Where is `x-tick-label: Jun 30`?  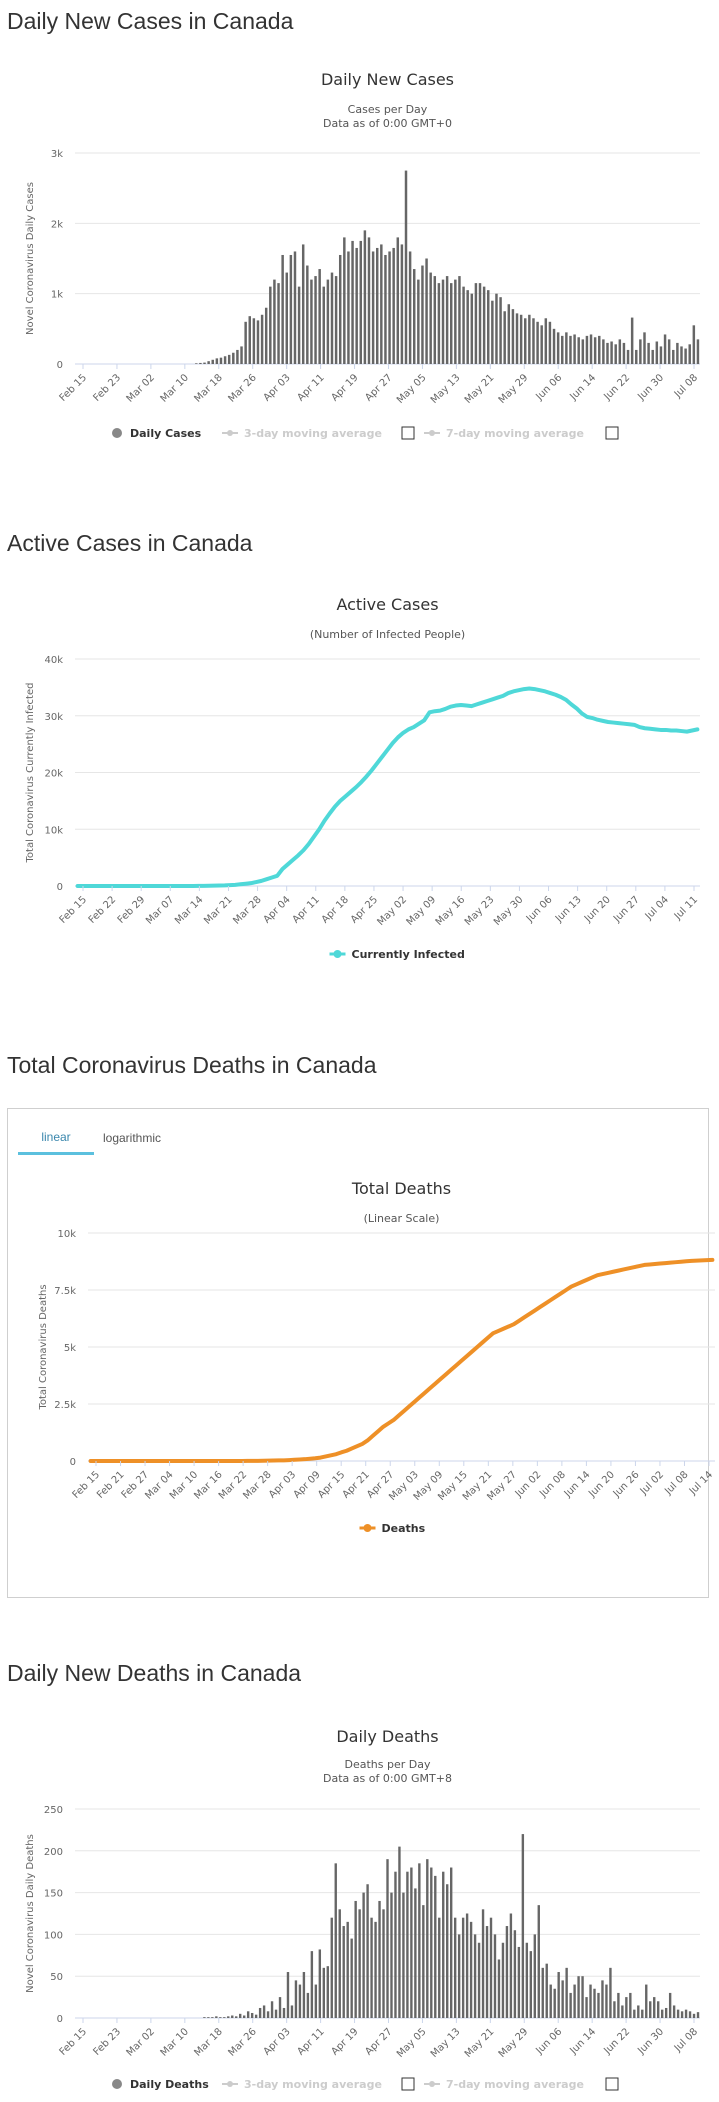 x-tick-label: Jun 30 is located at coordinates (650, 2041).